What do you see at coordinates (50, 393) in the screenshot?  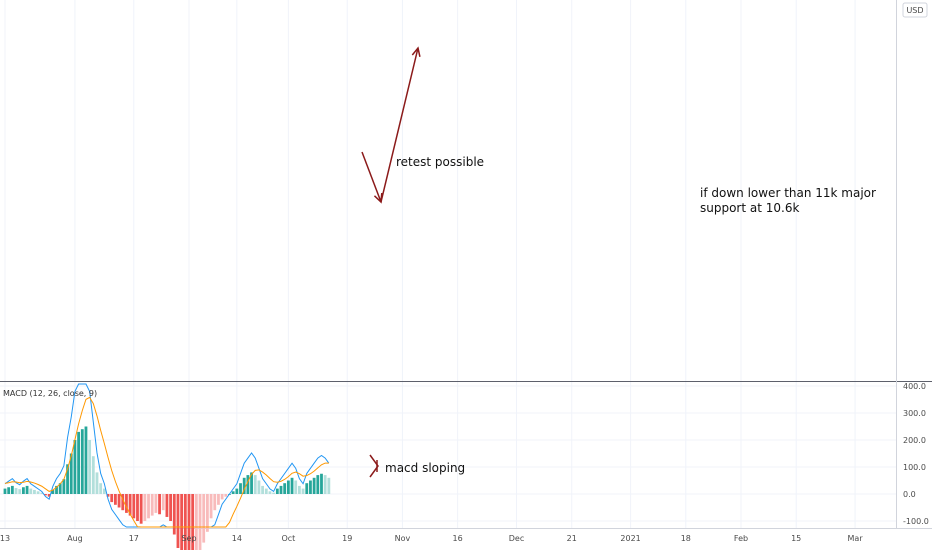 I see `macd-label: MACD (12, 26, close, 9)` at bounding box center [50, 393].